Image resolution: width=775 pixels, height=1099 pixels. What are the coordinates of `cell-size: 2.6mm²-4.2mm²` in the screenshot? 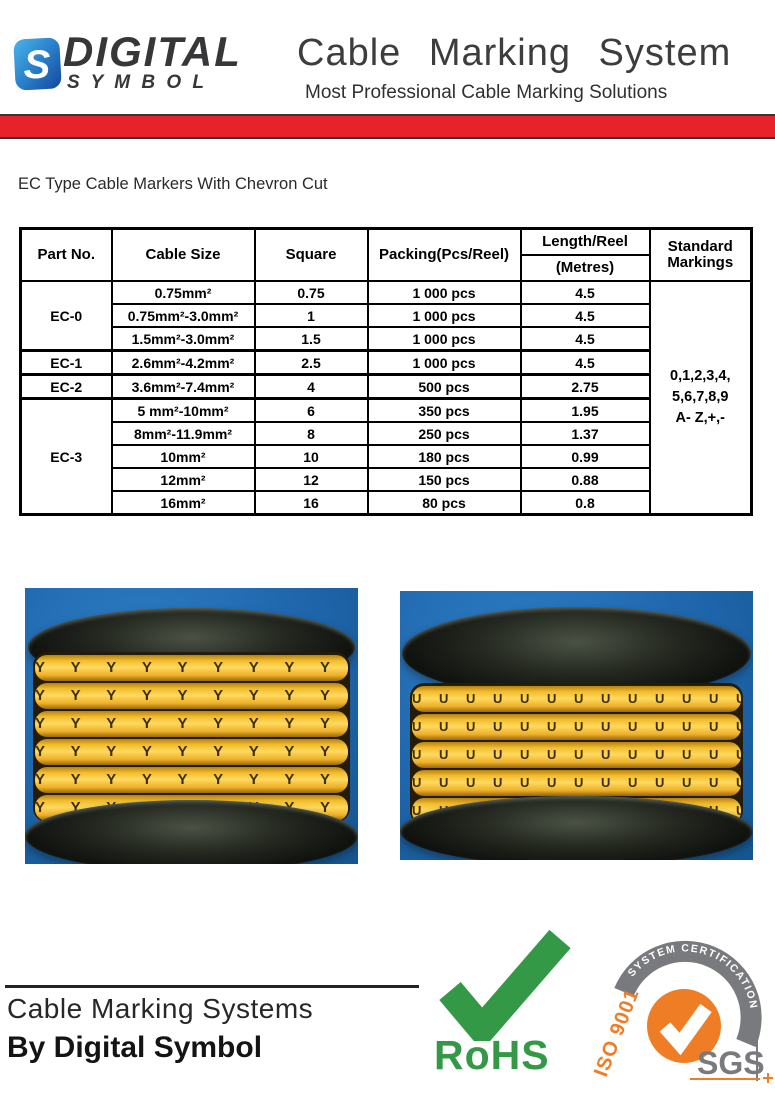 It's located at (183, 362).